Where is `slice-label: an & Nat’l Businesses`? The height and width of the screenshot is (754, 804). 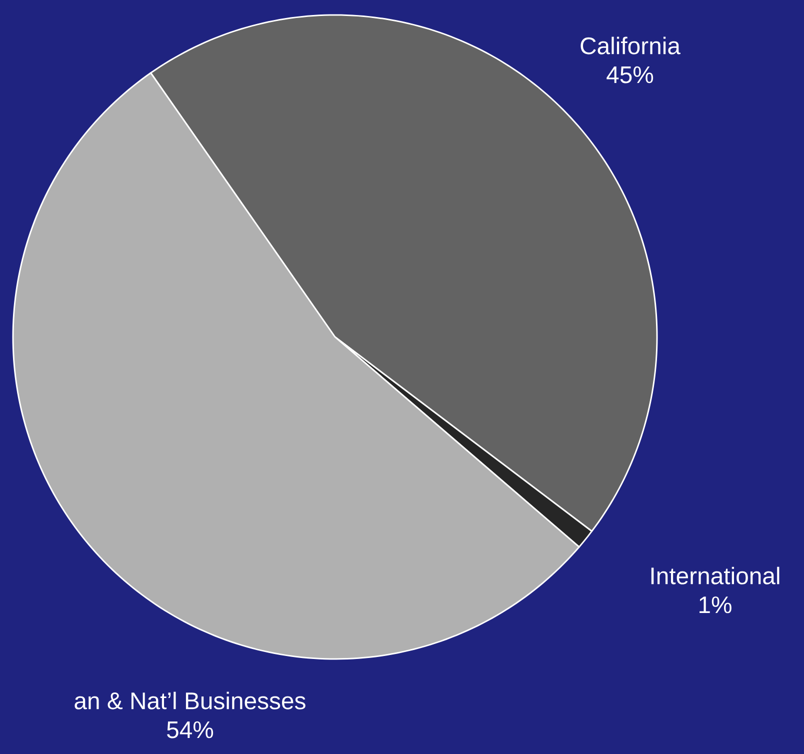
slice-label: an & Nat’l Businesses is located at coordinates (190, 701).